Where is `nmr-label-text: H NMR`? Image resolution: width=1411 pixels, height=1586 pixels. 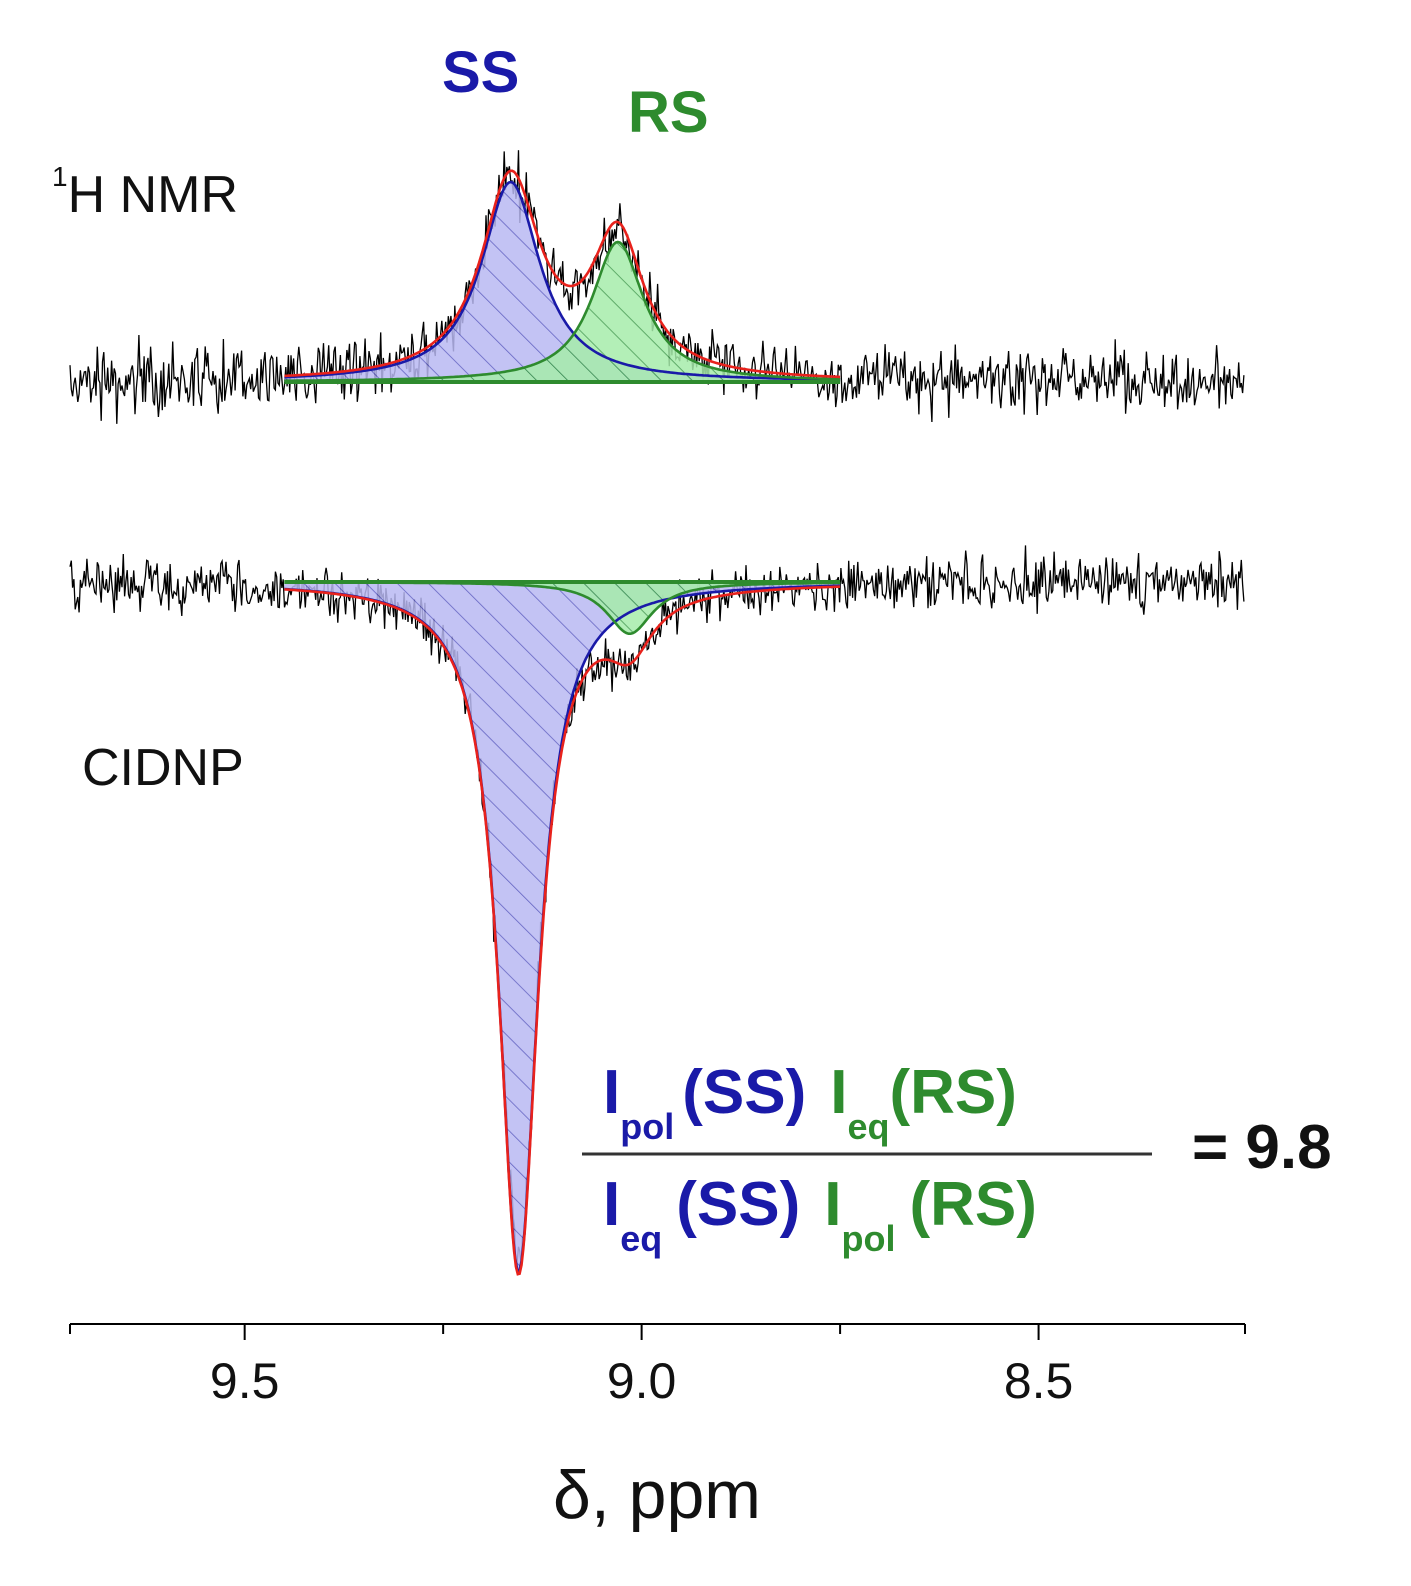
nmr-label-text: H NMR is located at coordinates (153, 195).